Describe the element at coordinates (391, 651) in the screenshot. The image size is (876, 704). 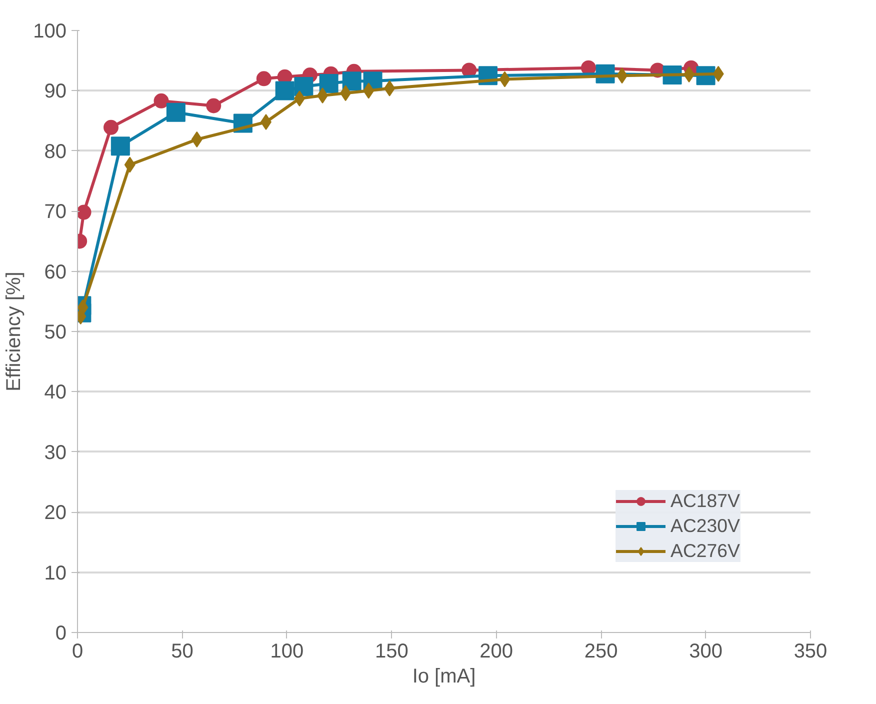
I see `x-tick-label: 150` at that location.